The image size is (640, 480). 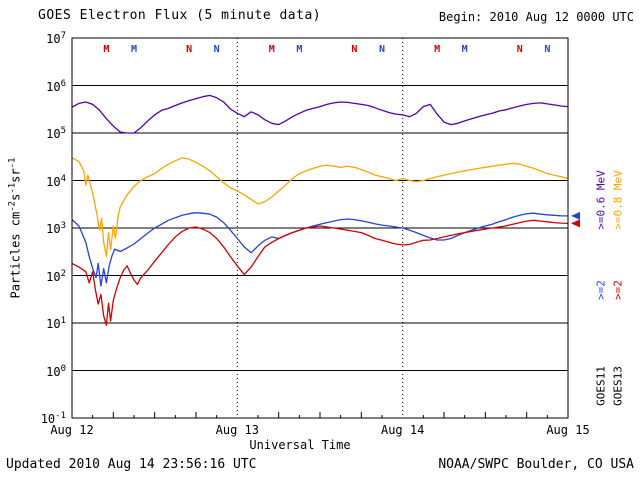 I want to click on x-axis-title: Universal Time, so click(x=300, y=445).